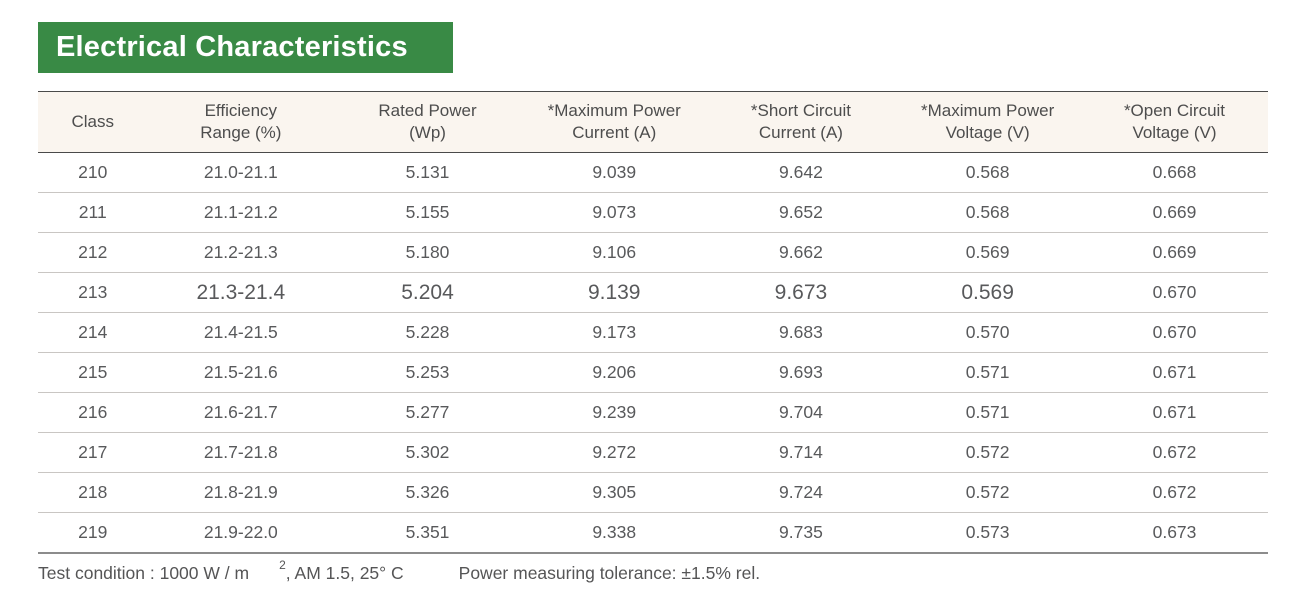  I want to click on test-condition-suffix: , AM 1.5, 25° C, so click(344, 573).